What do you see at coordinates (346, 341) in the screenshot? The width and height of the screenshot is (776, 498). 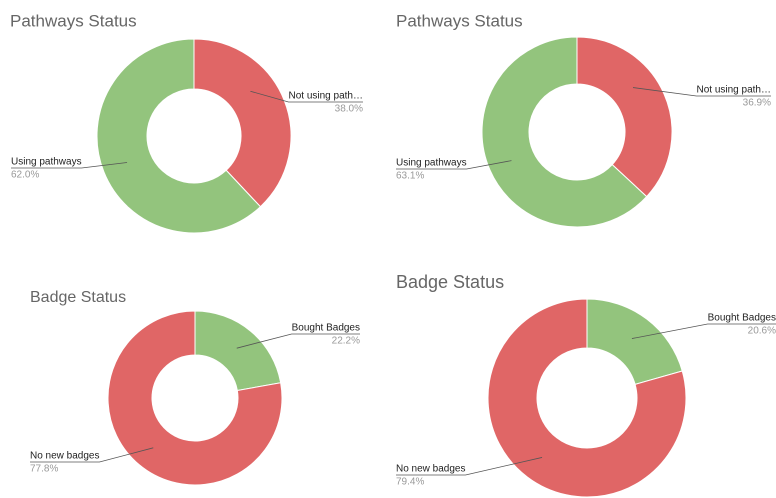 I see `slice-value: 22.2%` at bounding box center [346, 341].